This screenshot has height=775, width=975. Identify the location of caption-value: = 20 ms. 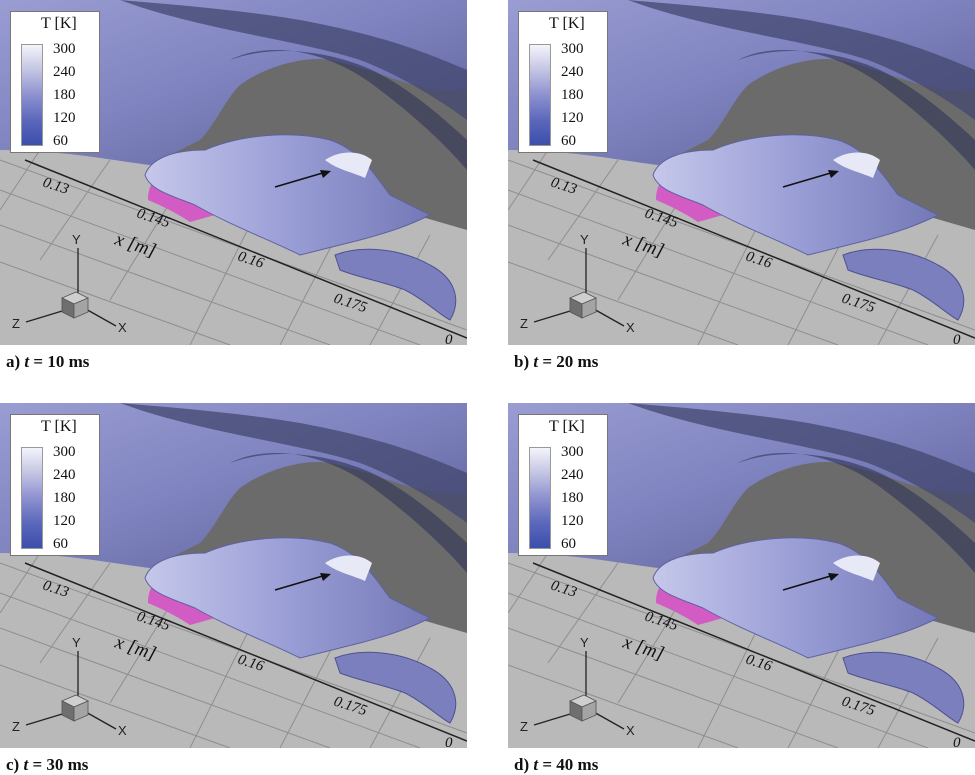
(570, 361).